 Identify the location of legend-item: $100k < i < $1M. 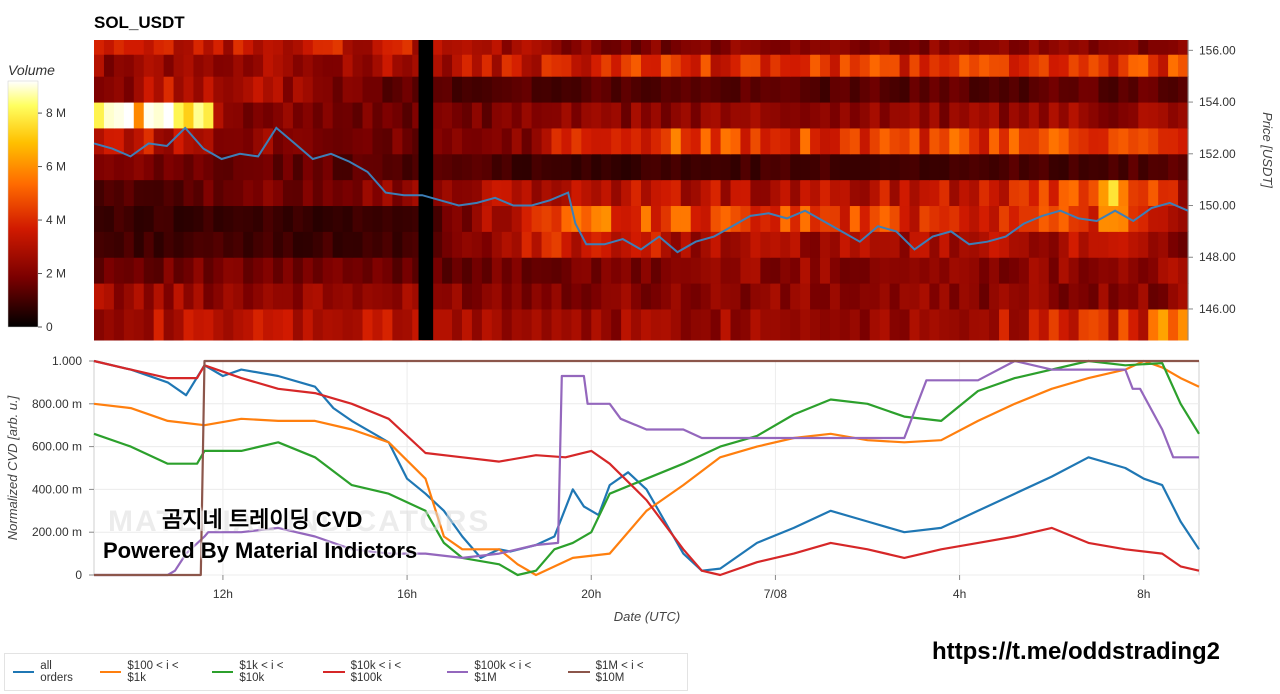
(500, 672).